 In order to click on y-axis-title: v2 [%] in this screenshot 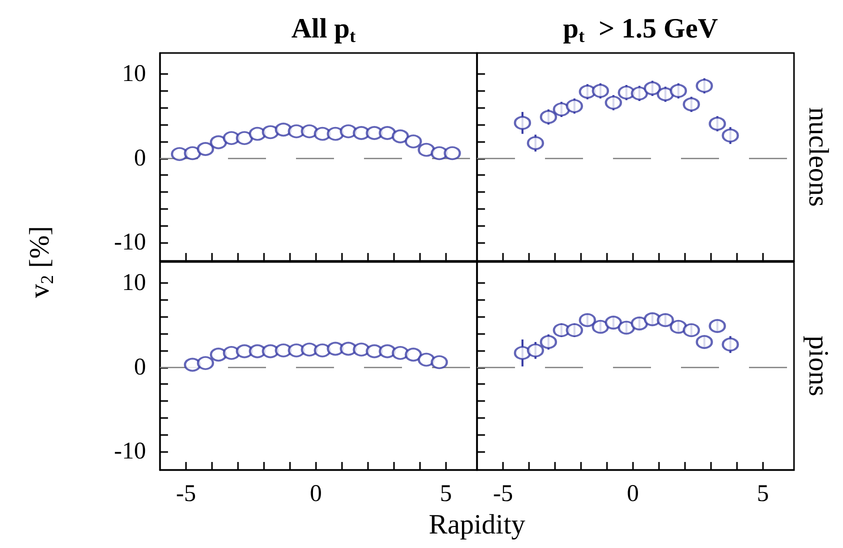, I will do `click(40, 262)`.